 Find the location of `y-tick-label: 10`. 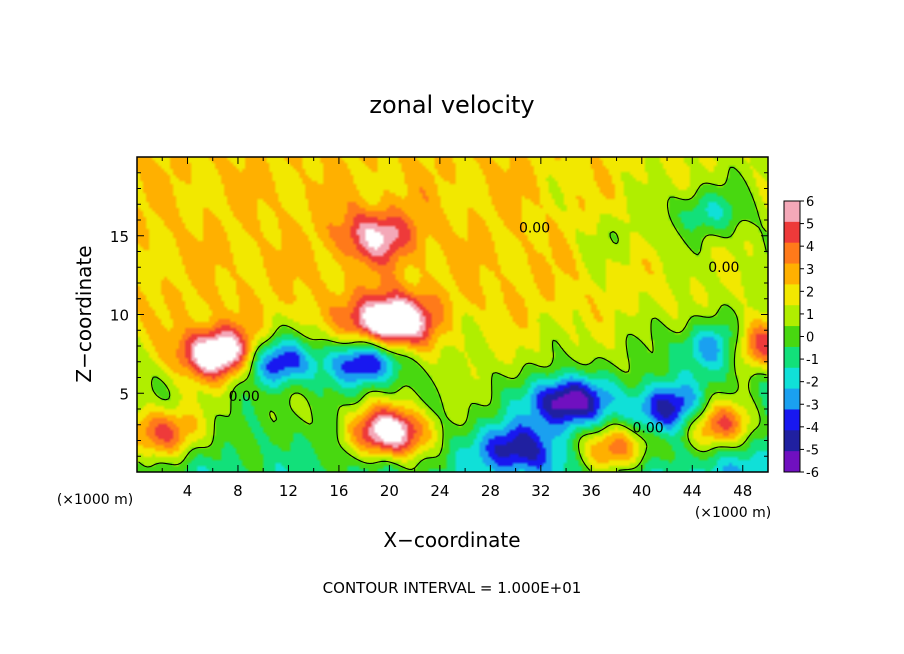

y-tick-label: 10 is located at coordinates (119, 316).